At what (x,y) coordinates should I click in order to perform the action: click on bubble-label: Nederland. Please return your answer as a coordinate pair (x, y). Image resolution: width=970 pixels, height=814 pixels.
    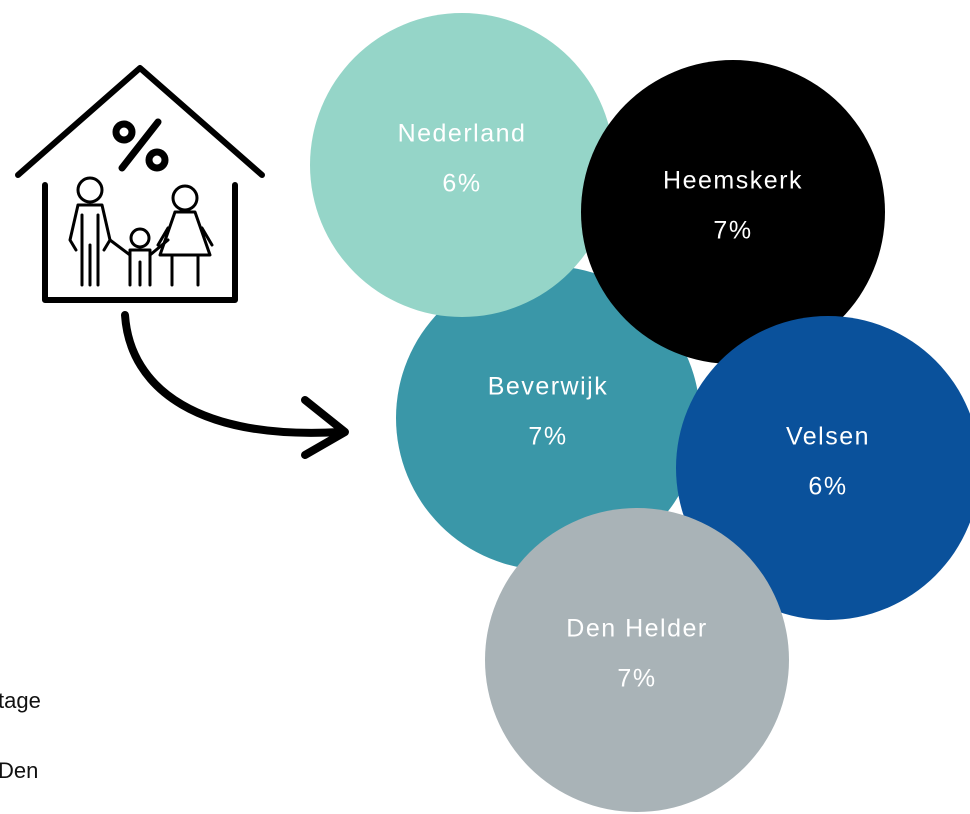
    Looking at the image, I should click on (462, 134).